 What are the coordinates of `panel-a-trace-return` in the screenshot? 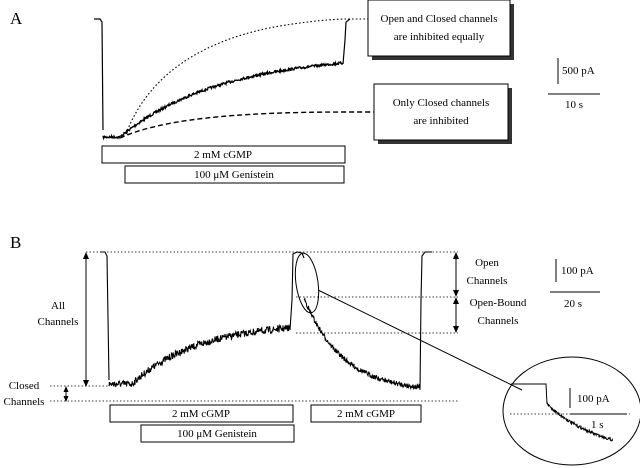 It's located at (346, 41).